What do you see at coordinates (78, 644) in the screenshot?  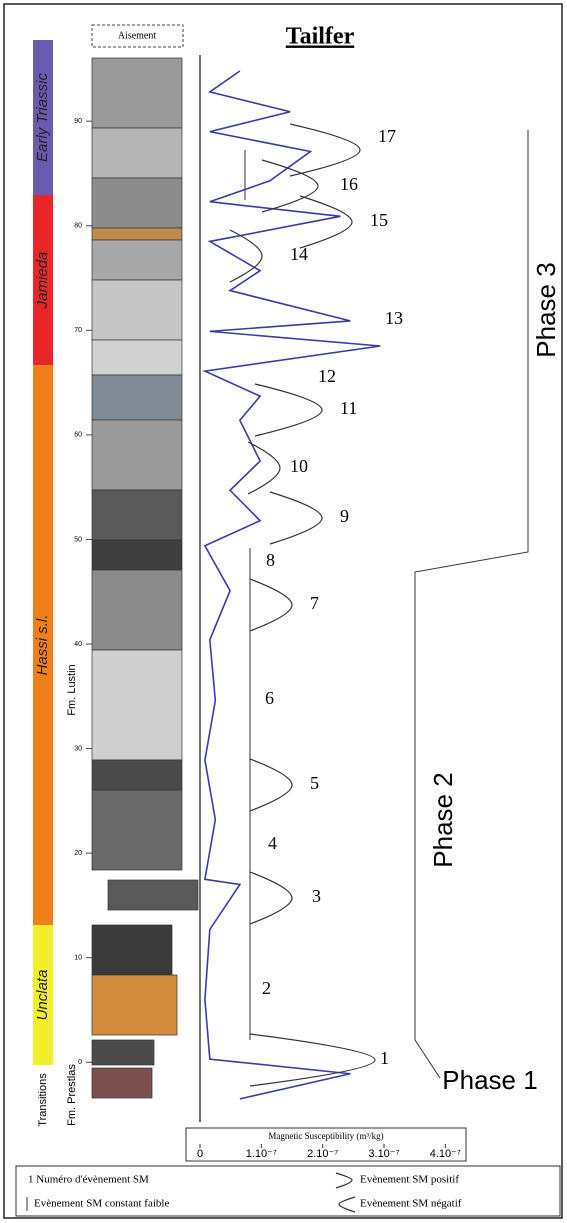 I see `y-tick-label: 40` at bounding box center [78, 644].